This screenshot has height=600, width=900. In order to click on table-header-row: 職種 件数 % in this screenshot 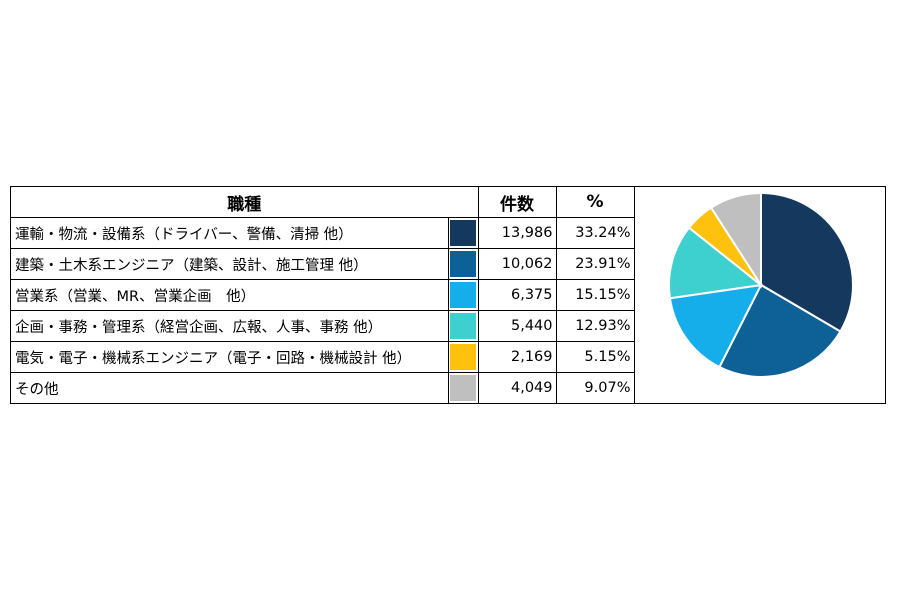, I will do `click(323, 202)`.